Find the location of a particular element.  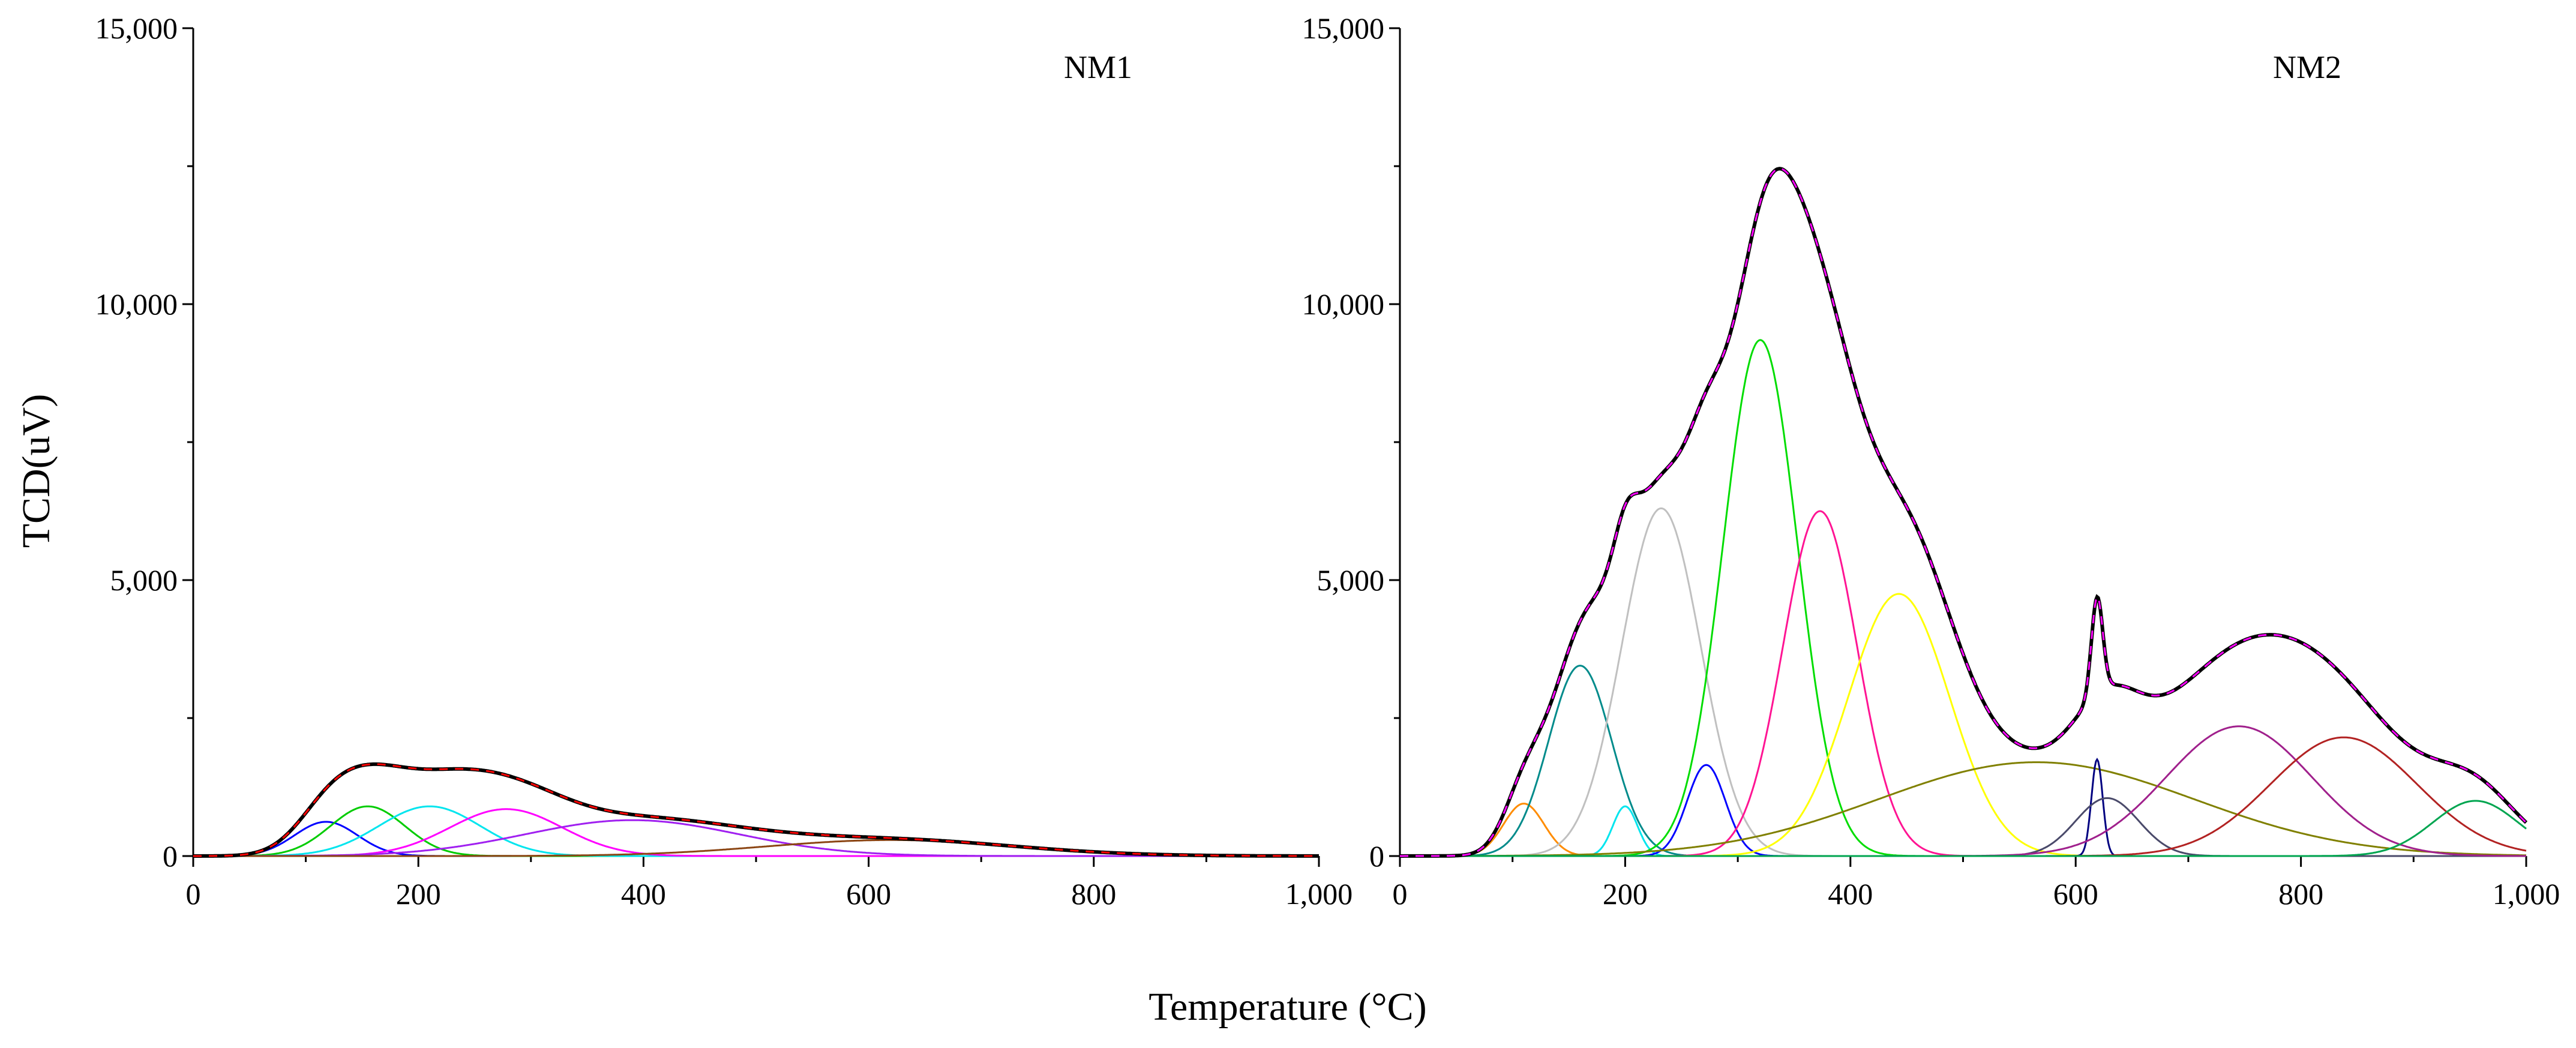

x-axis-title: Temperature (°C) is located at coordinates (1287, 1007).